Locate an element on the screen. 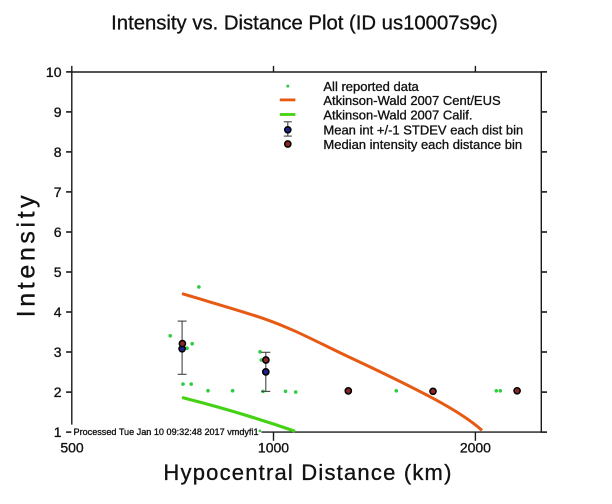 The width and height of the screenshot is (612, 504). svg-text: 1 is located at coordinates (58, 432).